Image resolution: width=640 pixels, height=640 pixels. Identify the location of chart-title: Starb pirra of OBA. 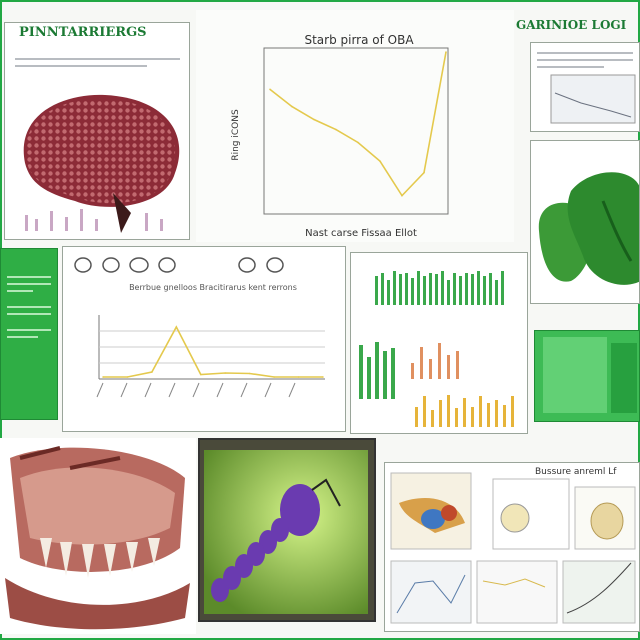
(359, 40).